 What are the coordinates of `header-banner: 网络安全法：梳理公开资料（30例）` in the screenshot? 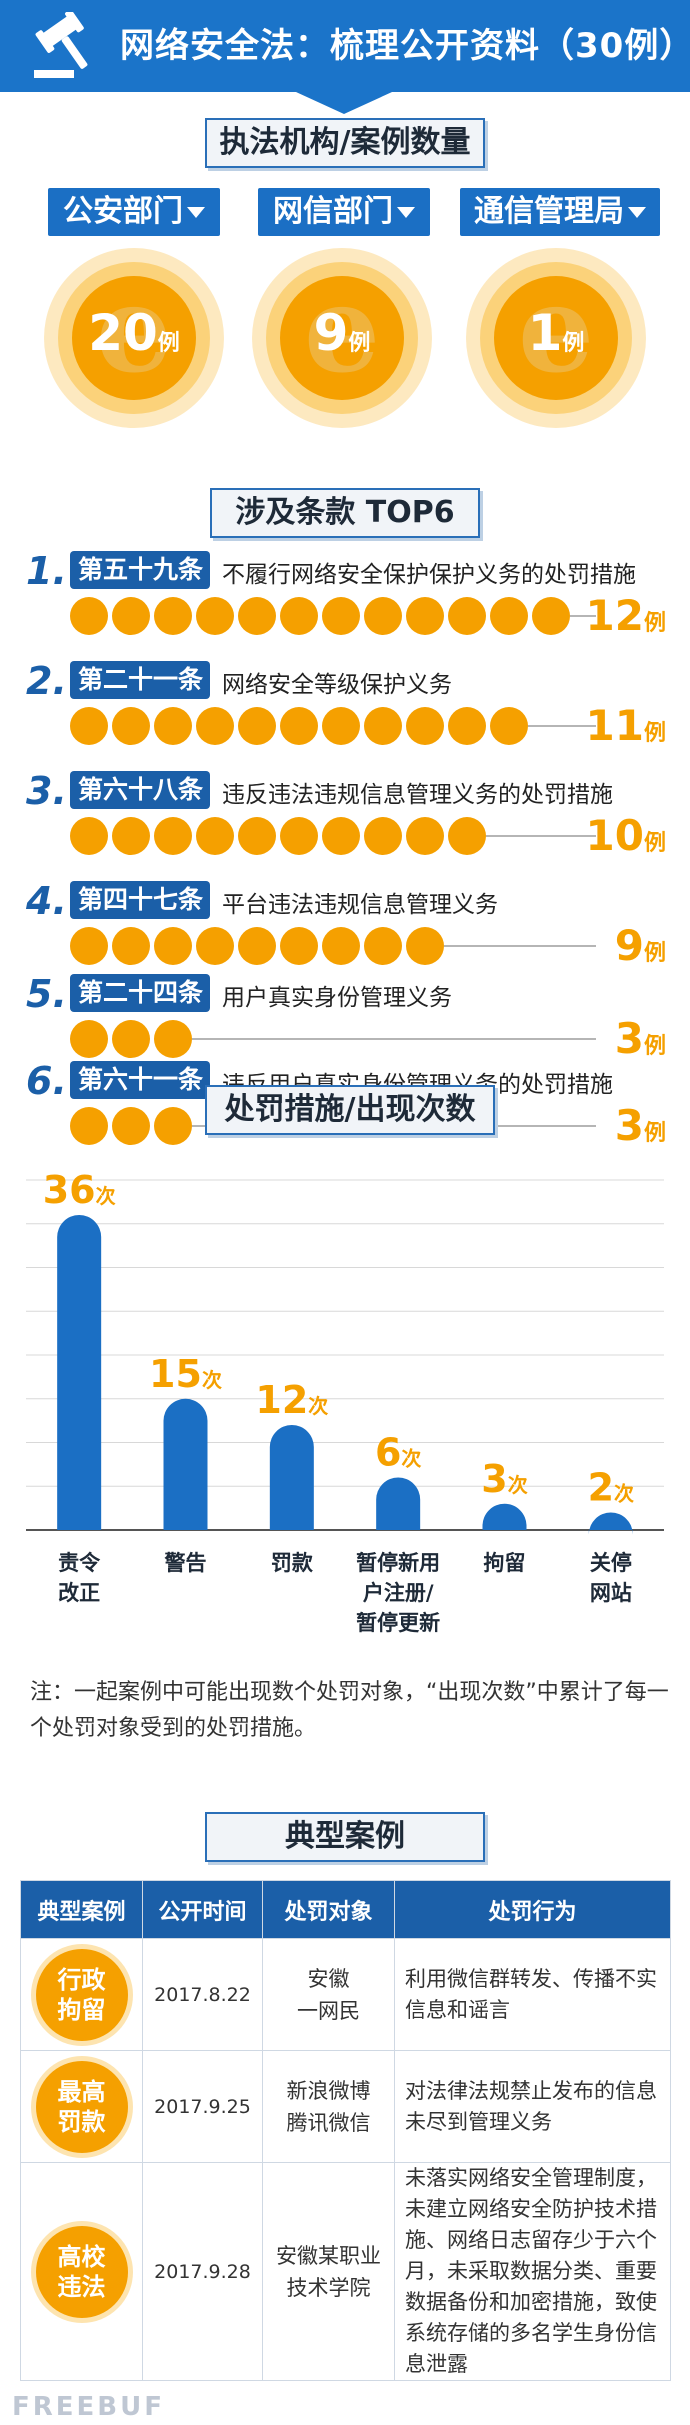 It's located at (345, 46).